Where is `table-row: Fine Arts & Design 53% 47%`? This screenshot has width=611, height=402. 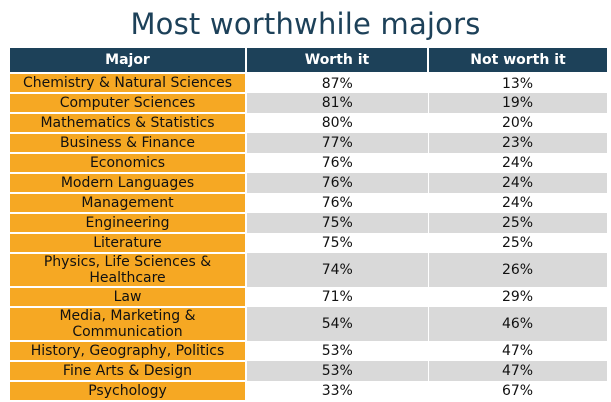 table-row: Fine Arts & Design 53% 47% is located at coordinates (309, 371).